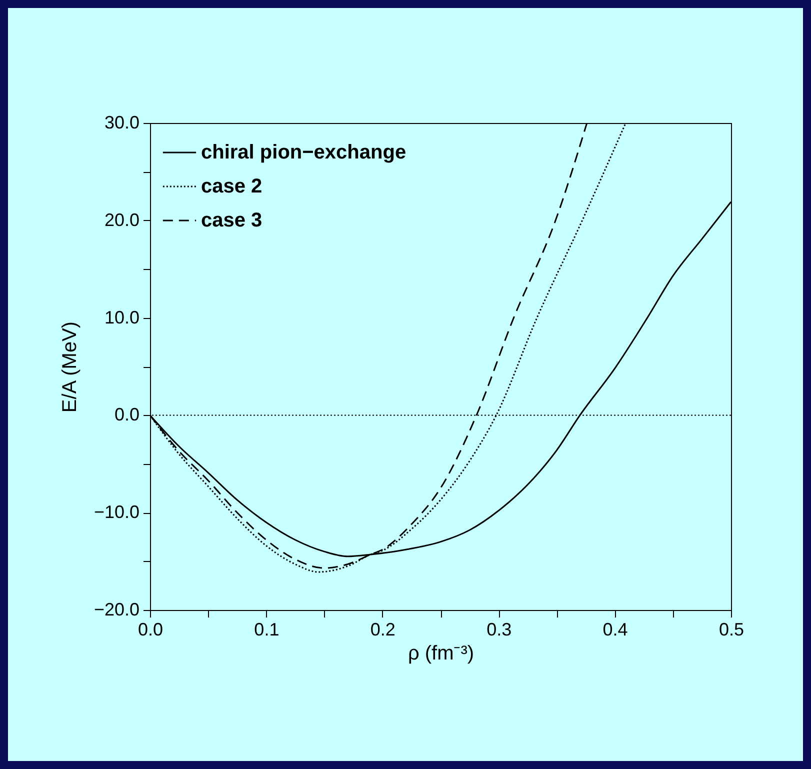 This screenshot has width=811, height=769. Describe the element at coordinates (231, 187) in the screenshot. I see `legend-label: case 2` at that location.